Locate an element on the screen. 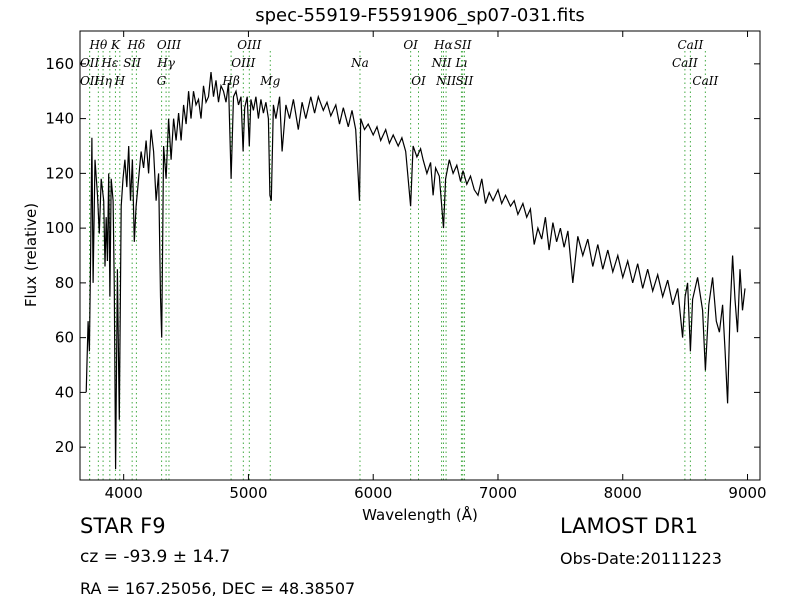  spectral-line-label: Hα is located at coordinates (443, 45).